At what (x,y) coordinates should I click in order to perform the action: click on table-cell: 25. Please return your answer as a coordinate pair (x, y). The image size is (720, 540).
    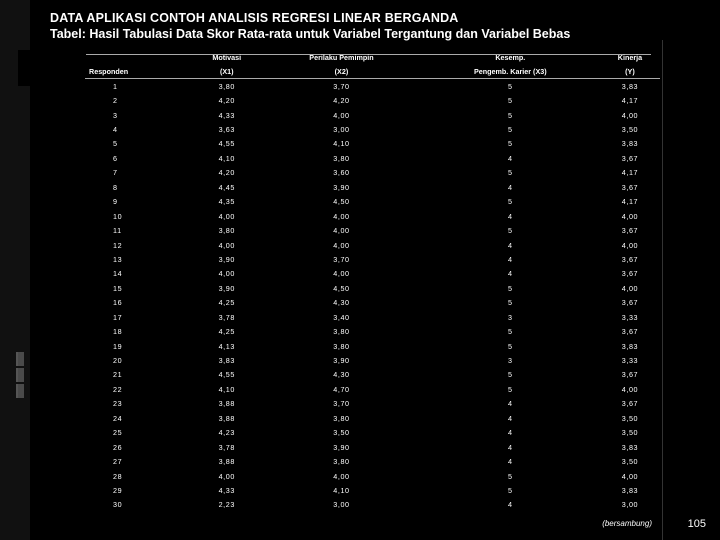
    Looking at the image, I should click on (118, 433).